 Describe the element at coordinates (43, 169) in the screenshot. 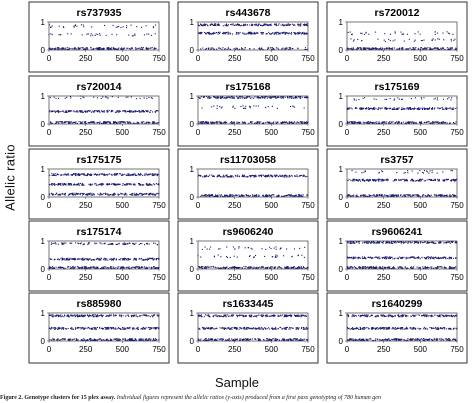

I see `y-tick-label: 1` at that location.